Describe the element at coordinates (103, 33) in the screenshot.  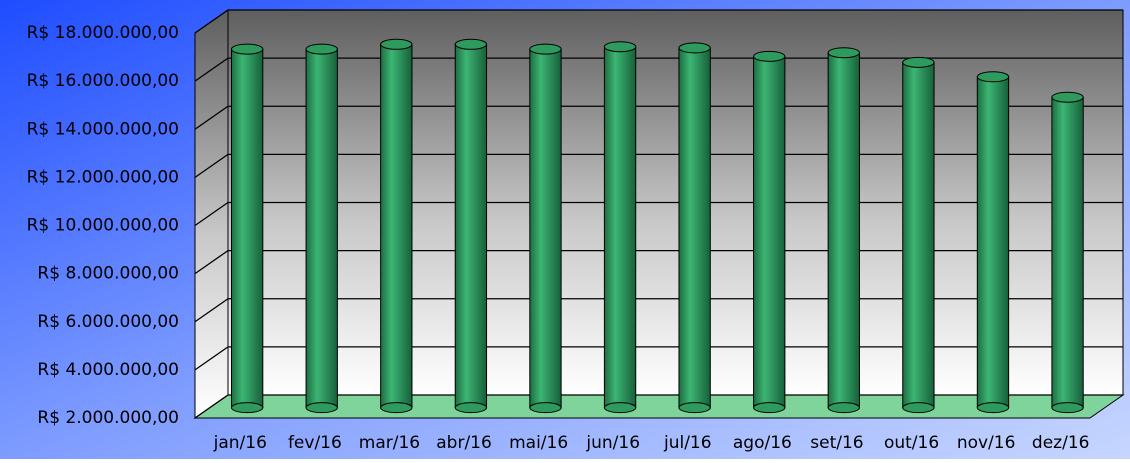
I see `y-tick-label: R$ 18.000.000,00` at that location.